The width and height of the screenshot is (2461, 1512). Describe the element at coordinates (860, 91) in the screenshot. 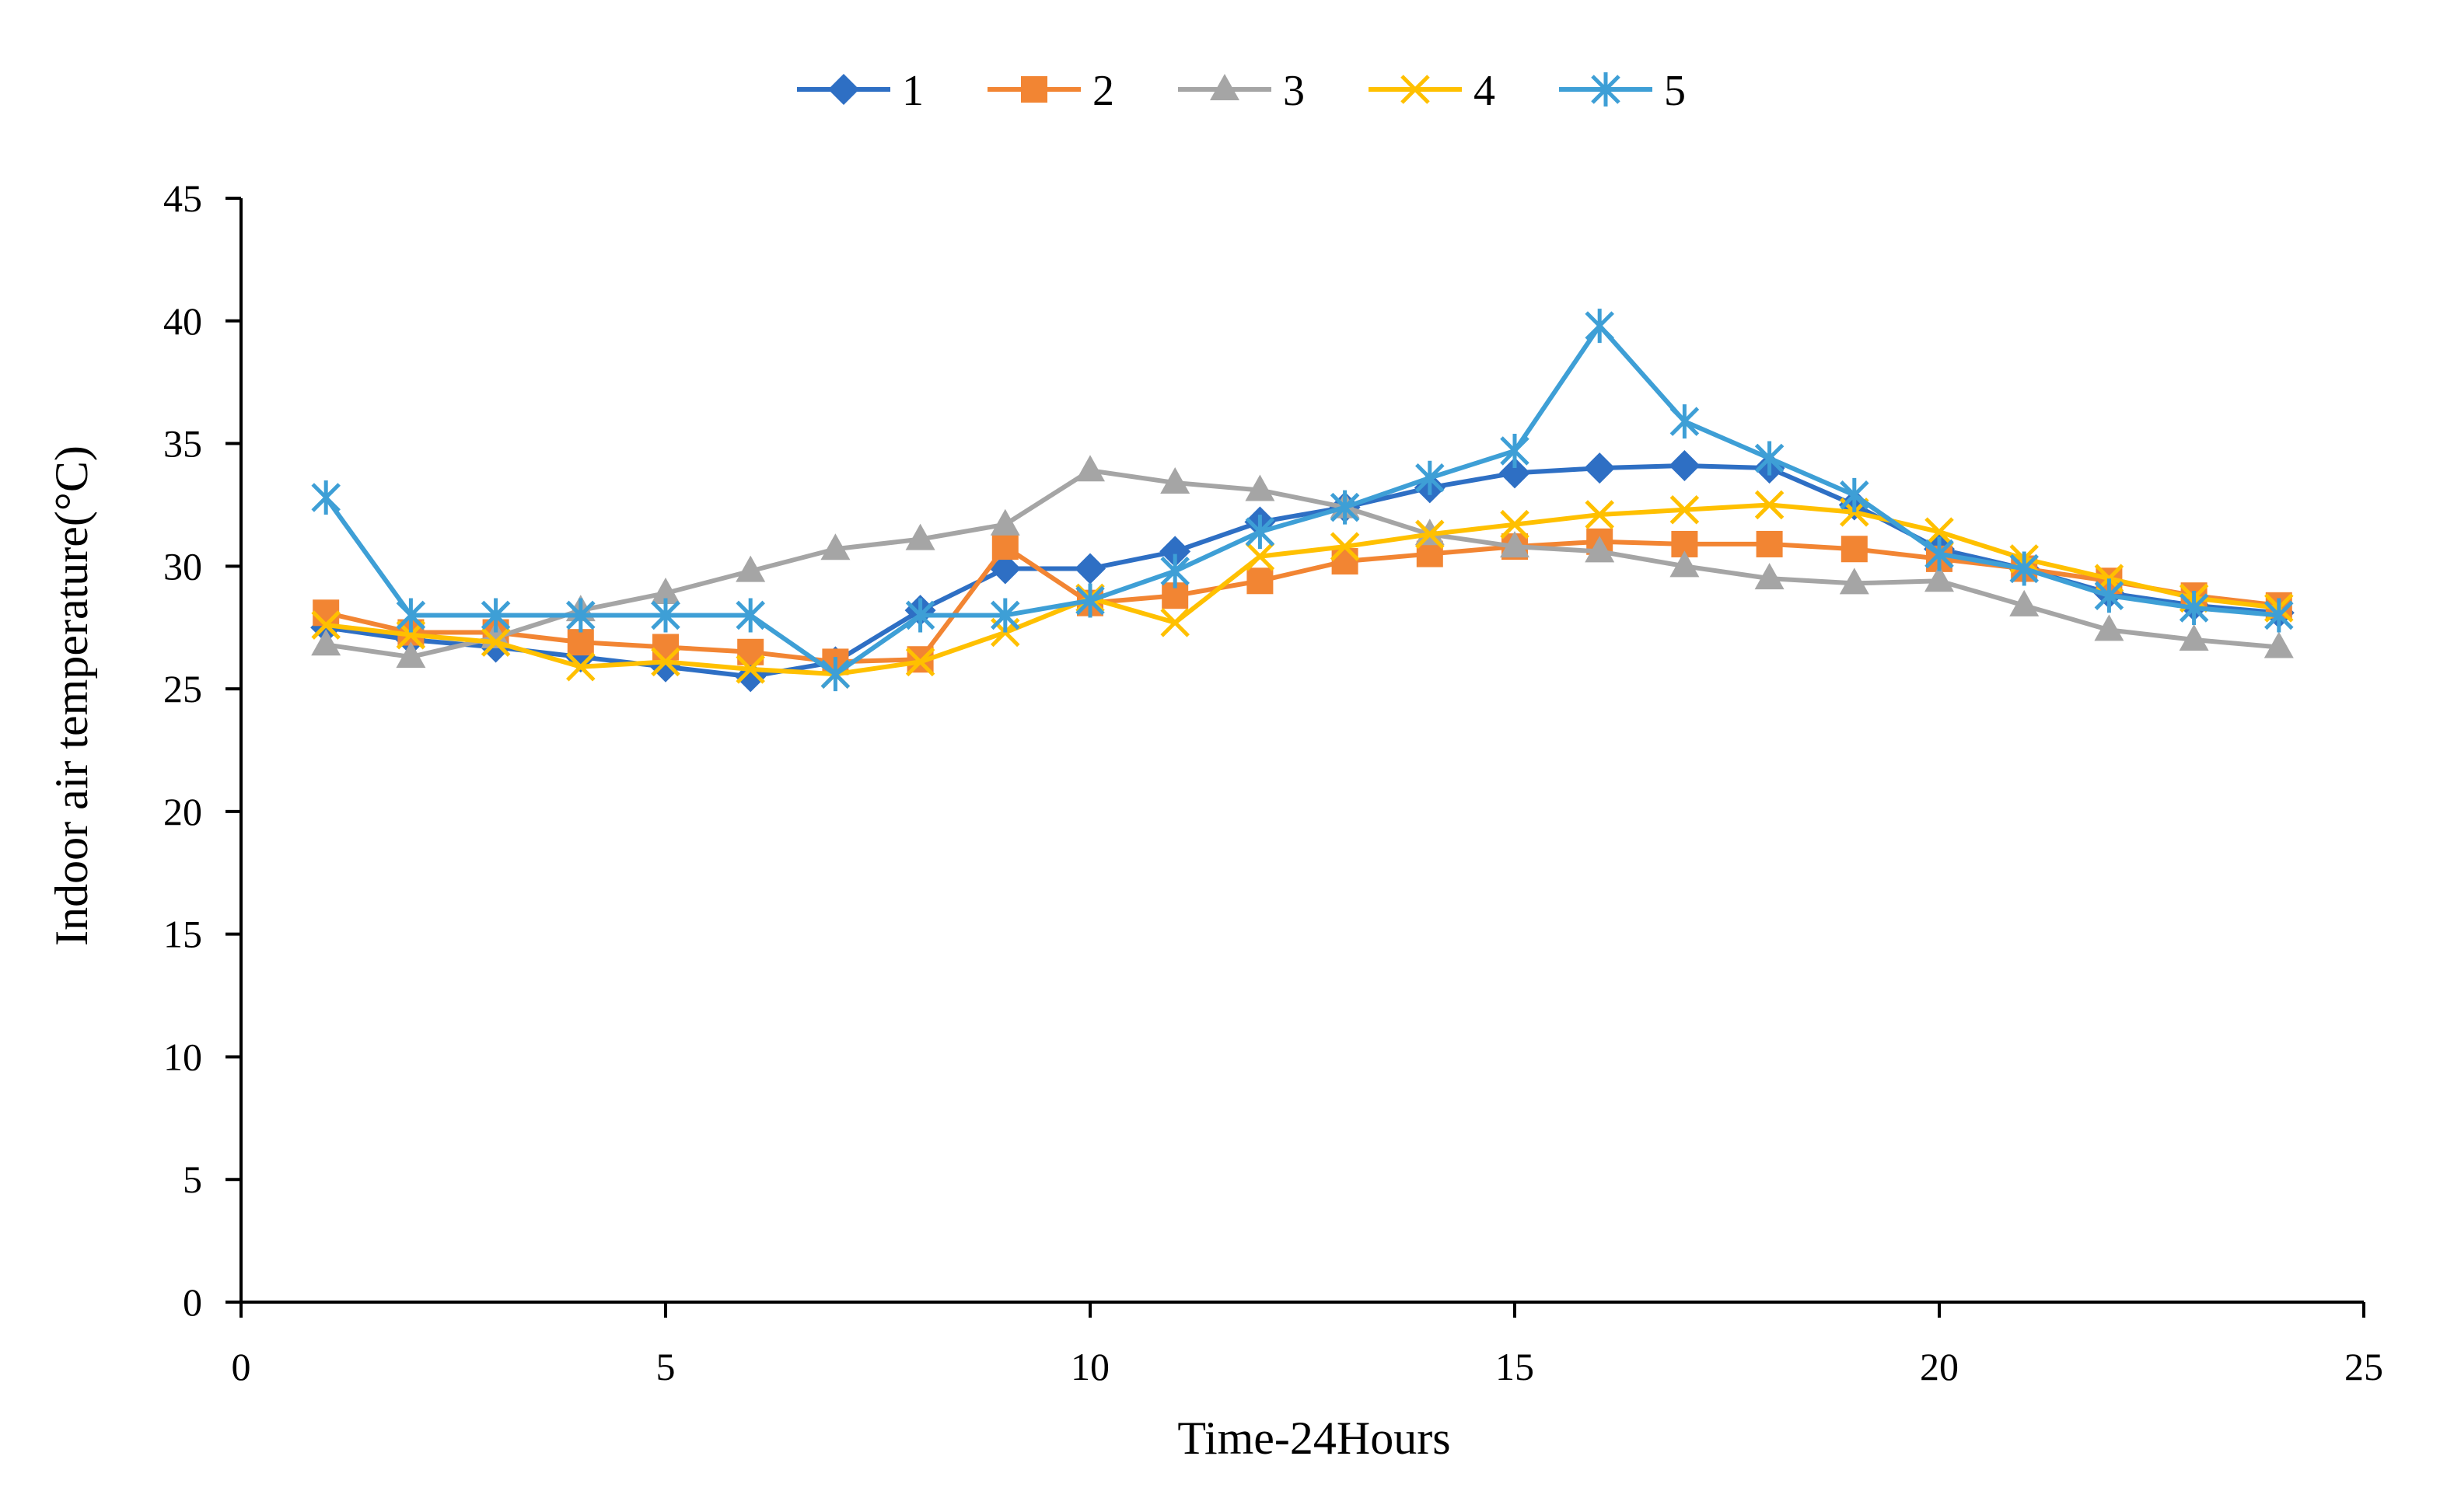

I see `legend-item-1: 1` at that location.